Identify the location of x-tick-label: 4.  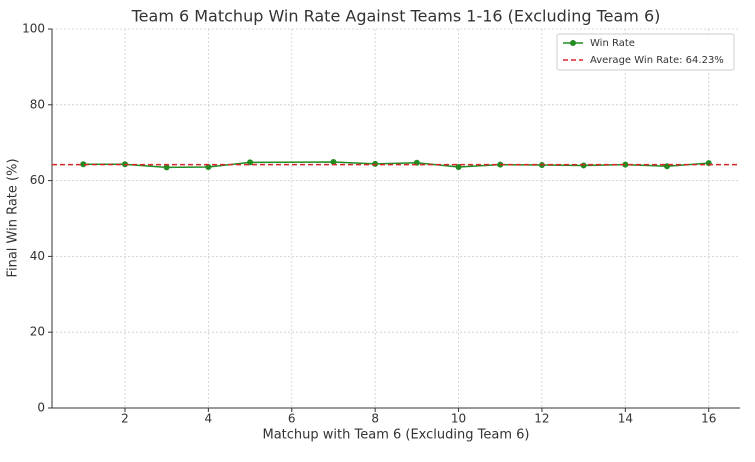
(209, 419).